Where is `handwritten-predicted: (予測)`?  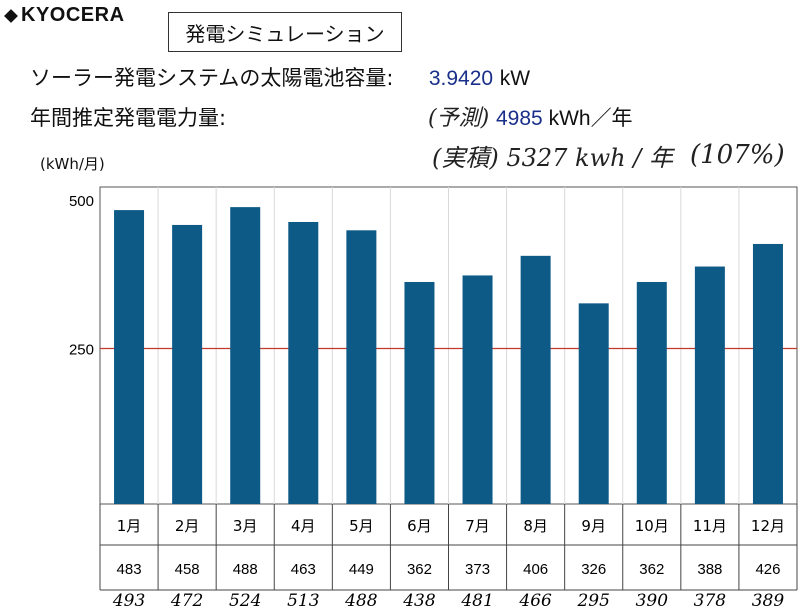 handwritten-predicted: (予測) is located at coordinates (459, 118).